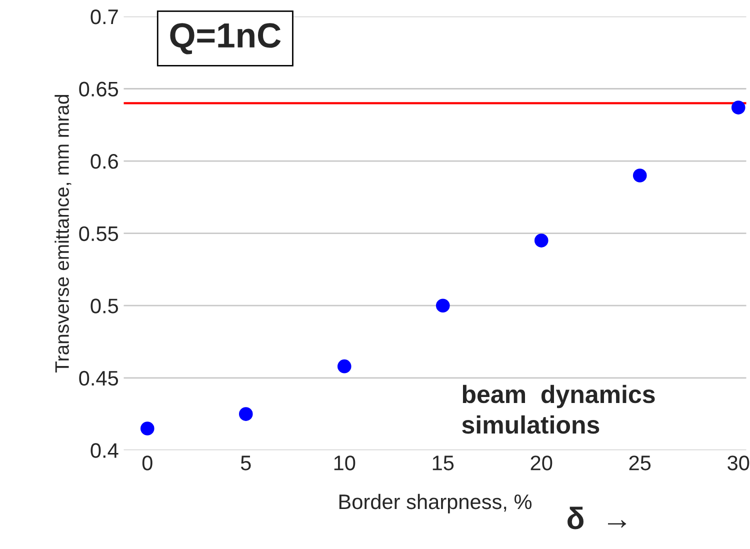  I want to click on text: δ →, so click(597, 518).